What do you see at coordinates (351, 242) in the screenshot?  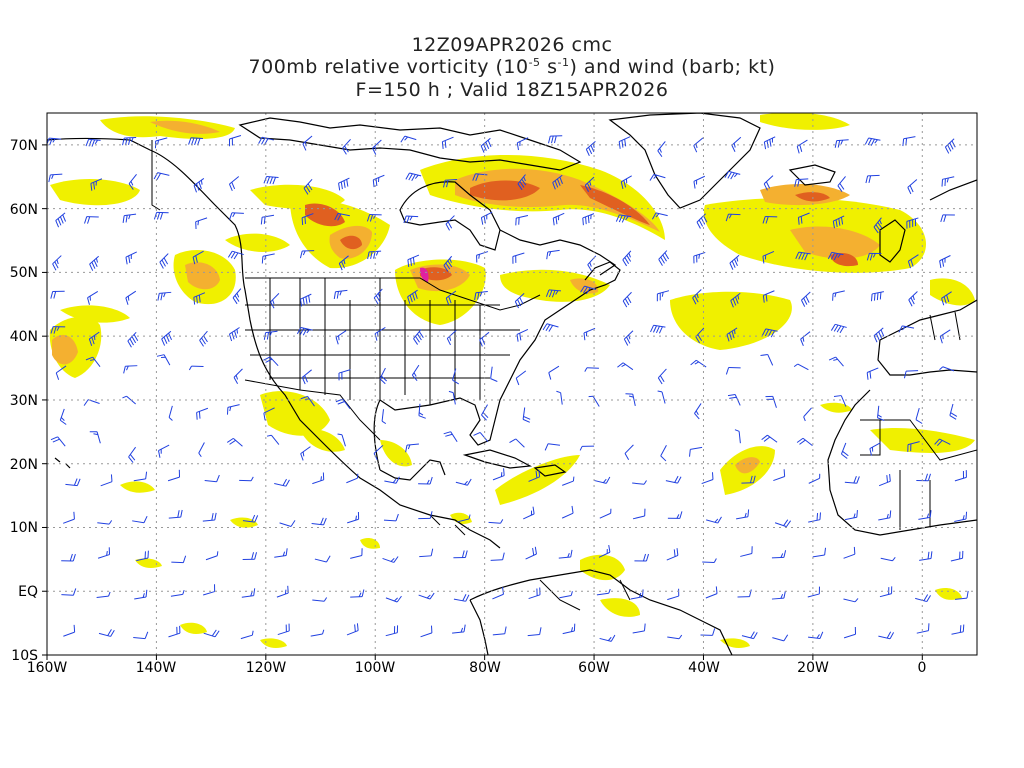 I see `vorticity-spot-canada-south` at bounding box center [351, 242].